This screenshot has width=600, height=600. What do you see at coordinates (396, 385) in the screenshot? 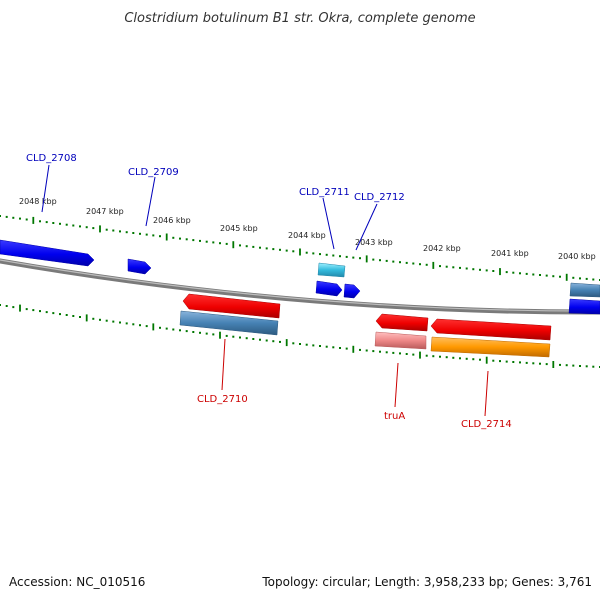
I see `leader-trua` at bounding box center [396, 385].